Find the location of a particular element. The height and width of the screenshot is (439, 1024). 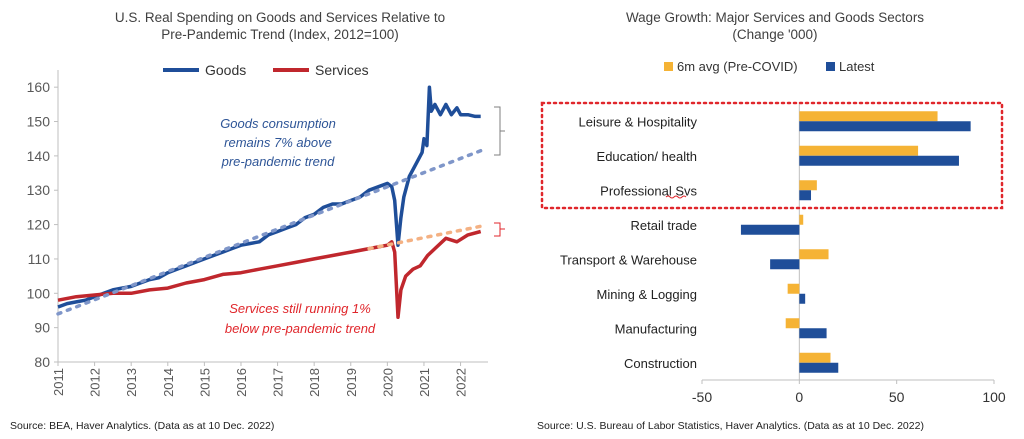

left-y-tick-label: 120 is located at coordinates (39, 225).